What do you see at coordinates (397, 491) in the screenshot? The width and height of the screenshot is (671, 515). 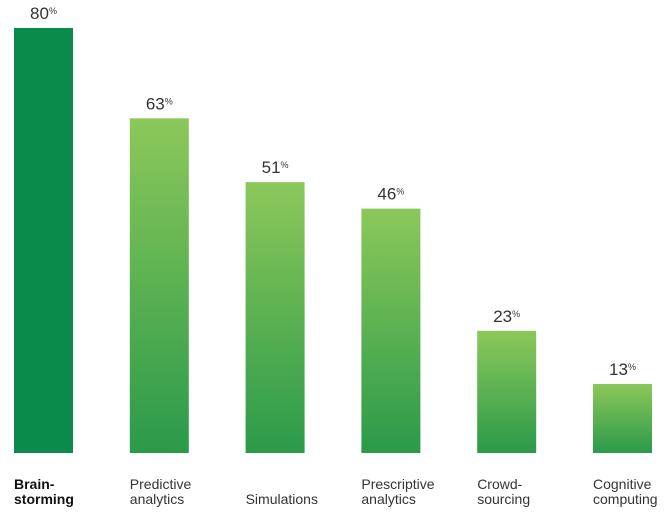 I see `category-label-3: Prescriptive analytics` at bounding box center [397, 491].